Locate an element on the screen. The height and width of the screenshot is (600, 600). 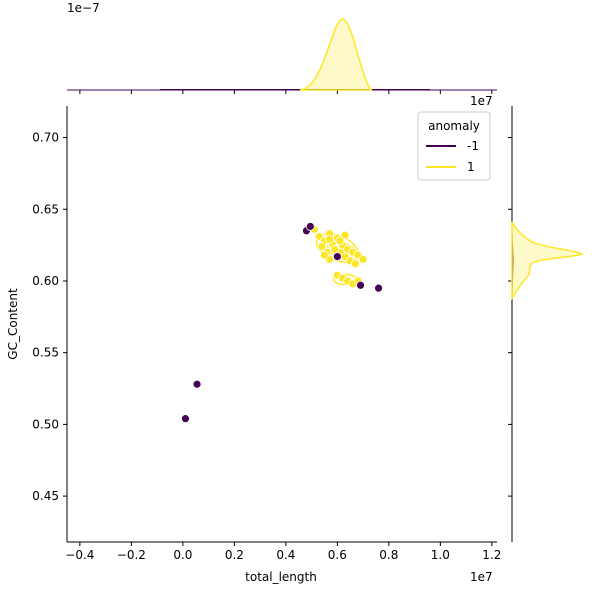
y-tick-label: 0.65 is located at coordinates (45, 209).